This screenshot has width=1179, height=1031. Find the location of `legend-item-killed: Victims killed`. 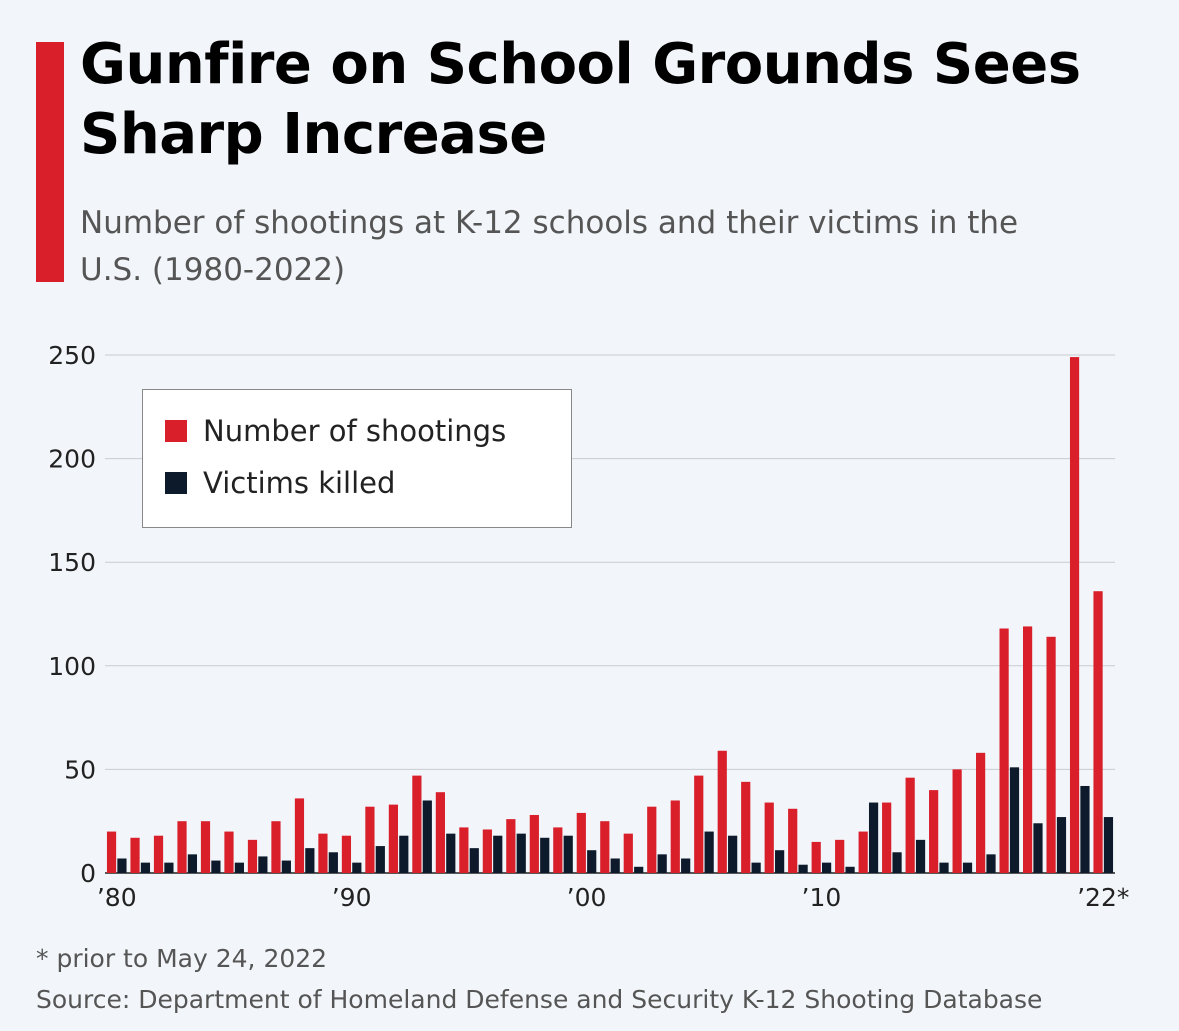

legend-item-killed: Victims killed is located at coordinates (280, 483).